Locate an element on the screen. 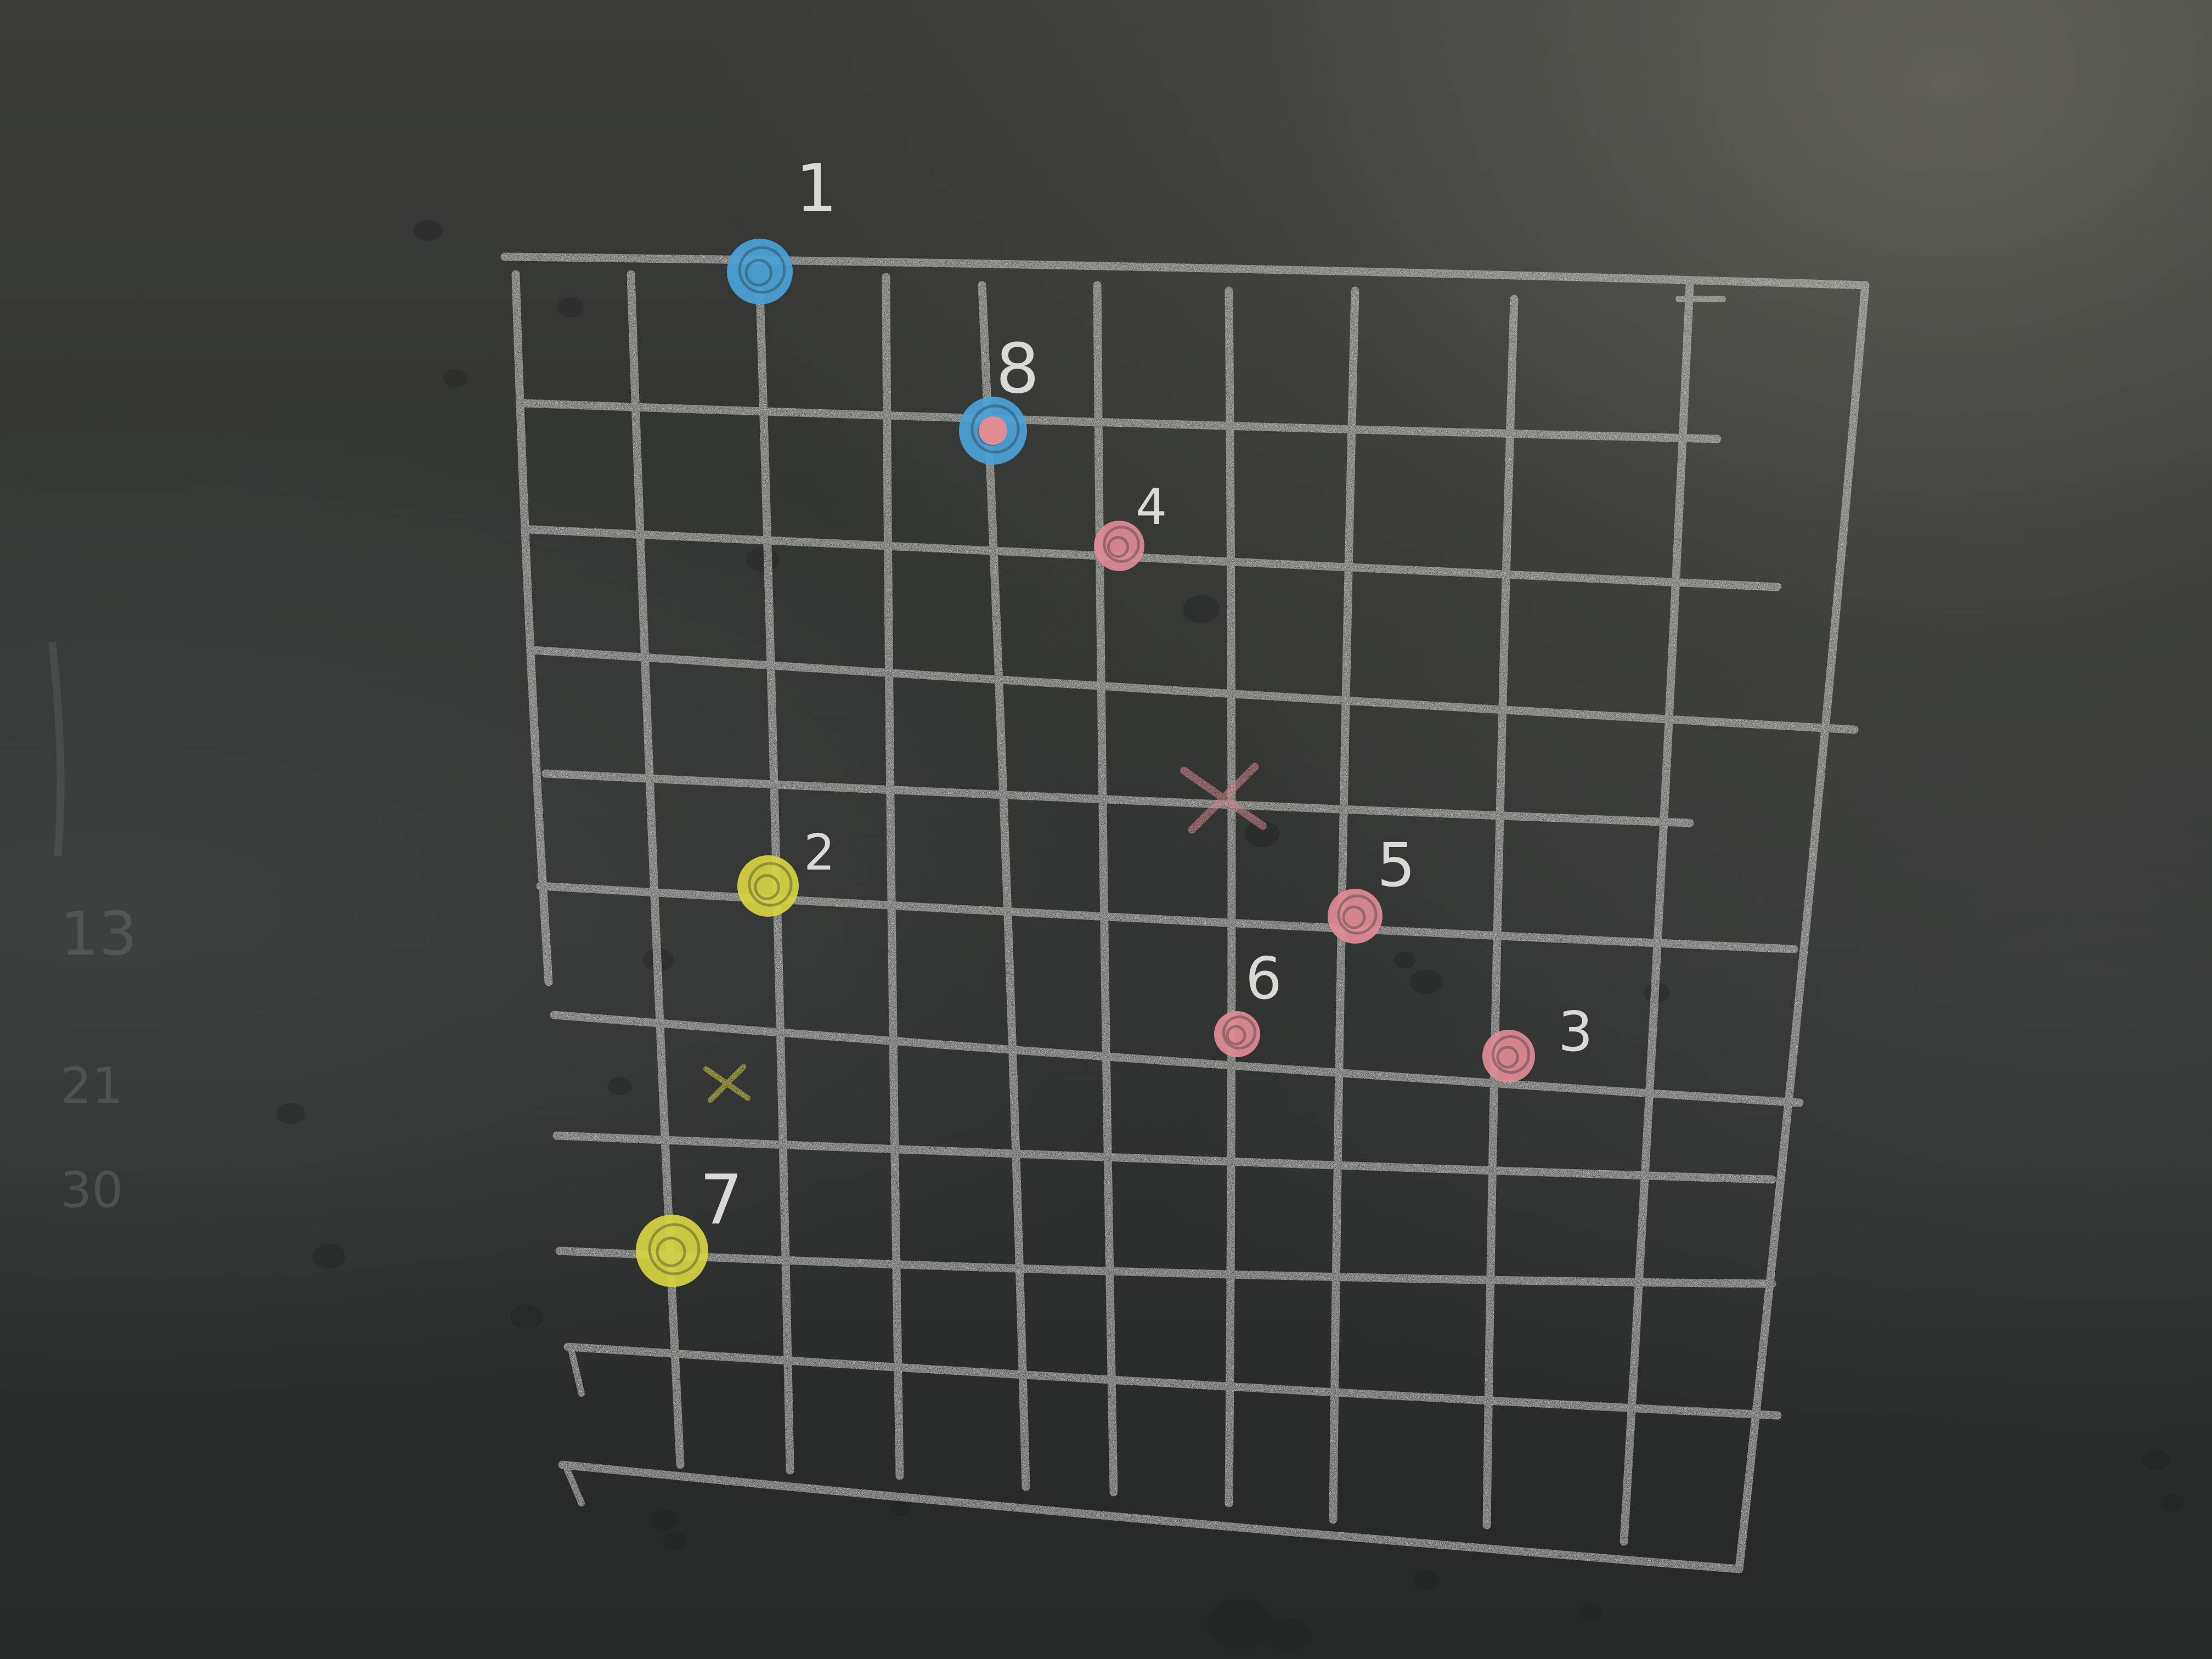  faint-mark-13: 13 is located at coordinates (99, 934).